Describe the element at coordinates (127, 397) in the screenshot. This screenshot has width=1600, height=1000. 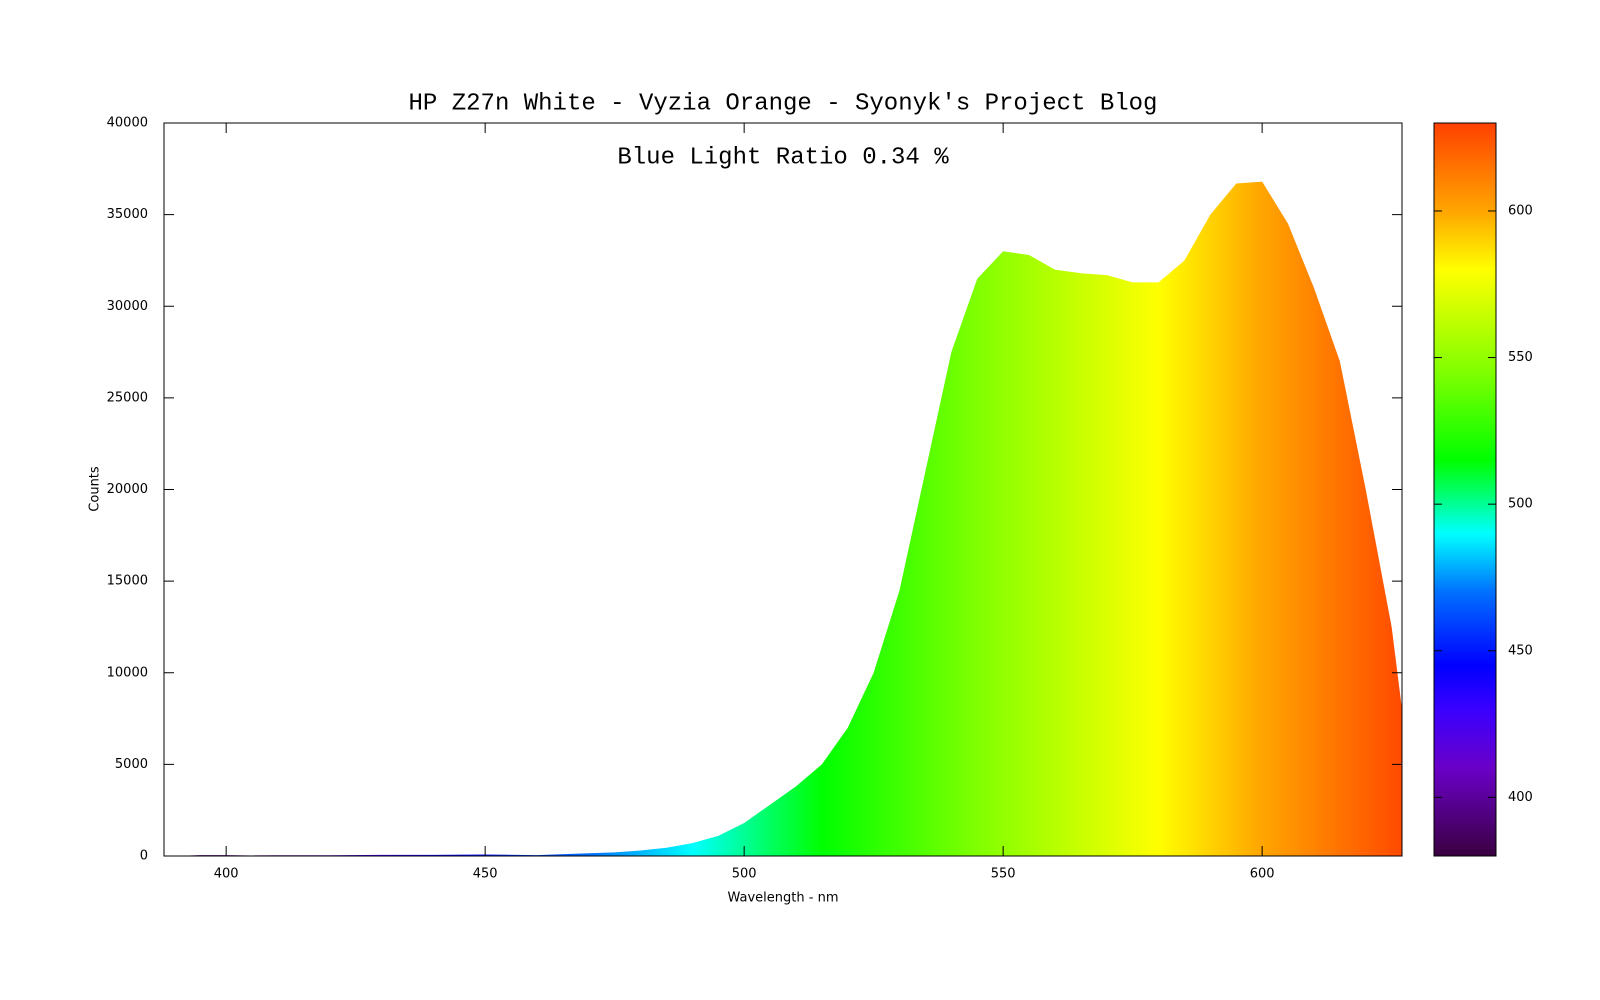
I see `y-tick-label: 25000` at that location.